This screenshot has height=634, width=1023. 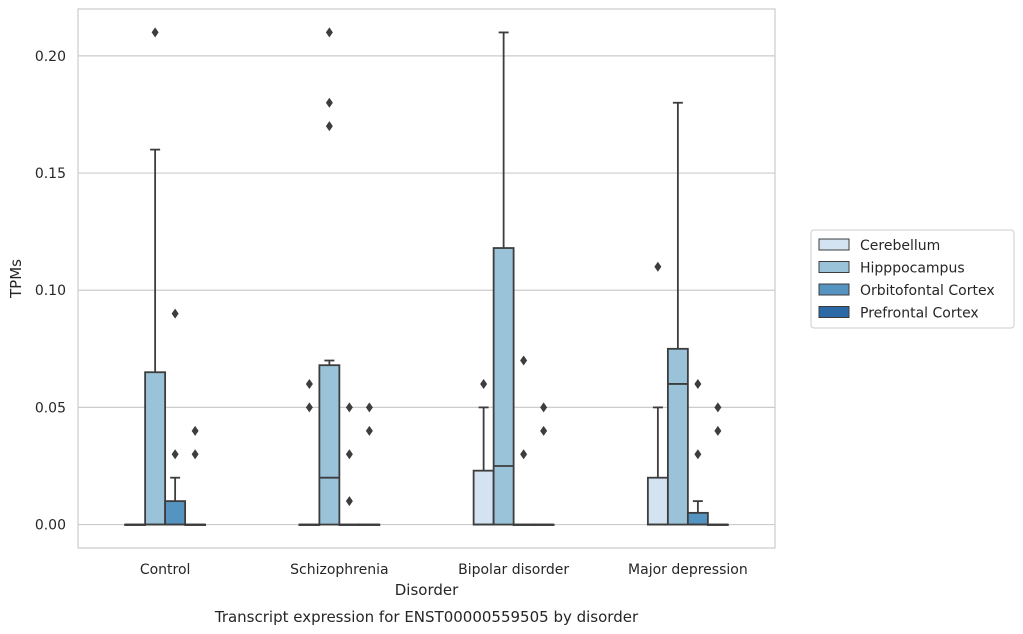 I want to click on legend-label: Hipppocampus, so click(x=912, y=269).